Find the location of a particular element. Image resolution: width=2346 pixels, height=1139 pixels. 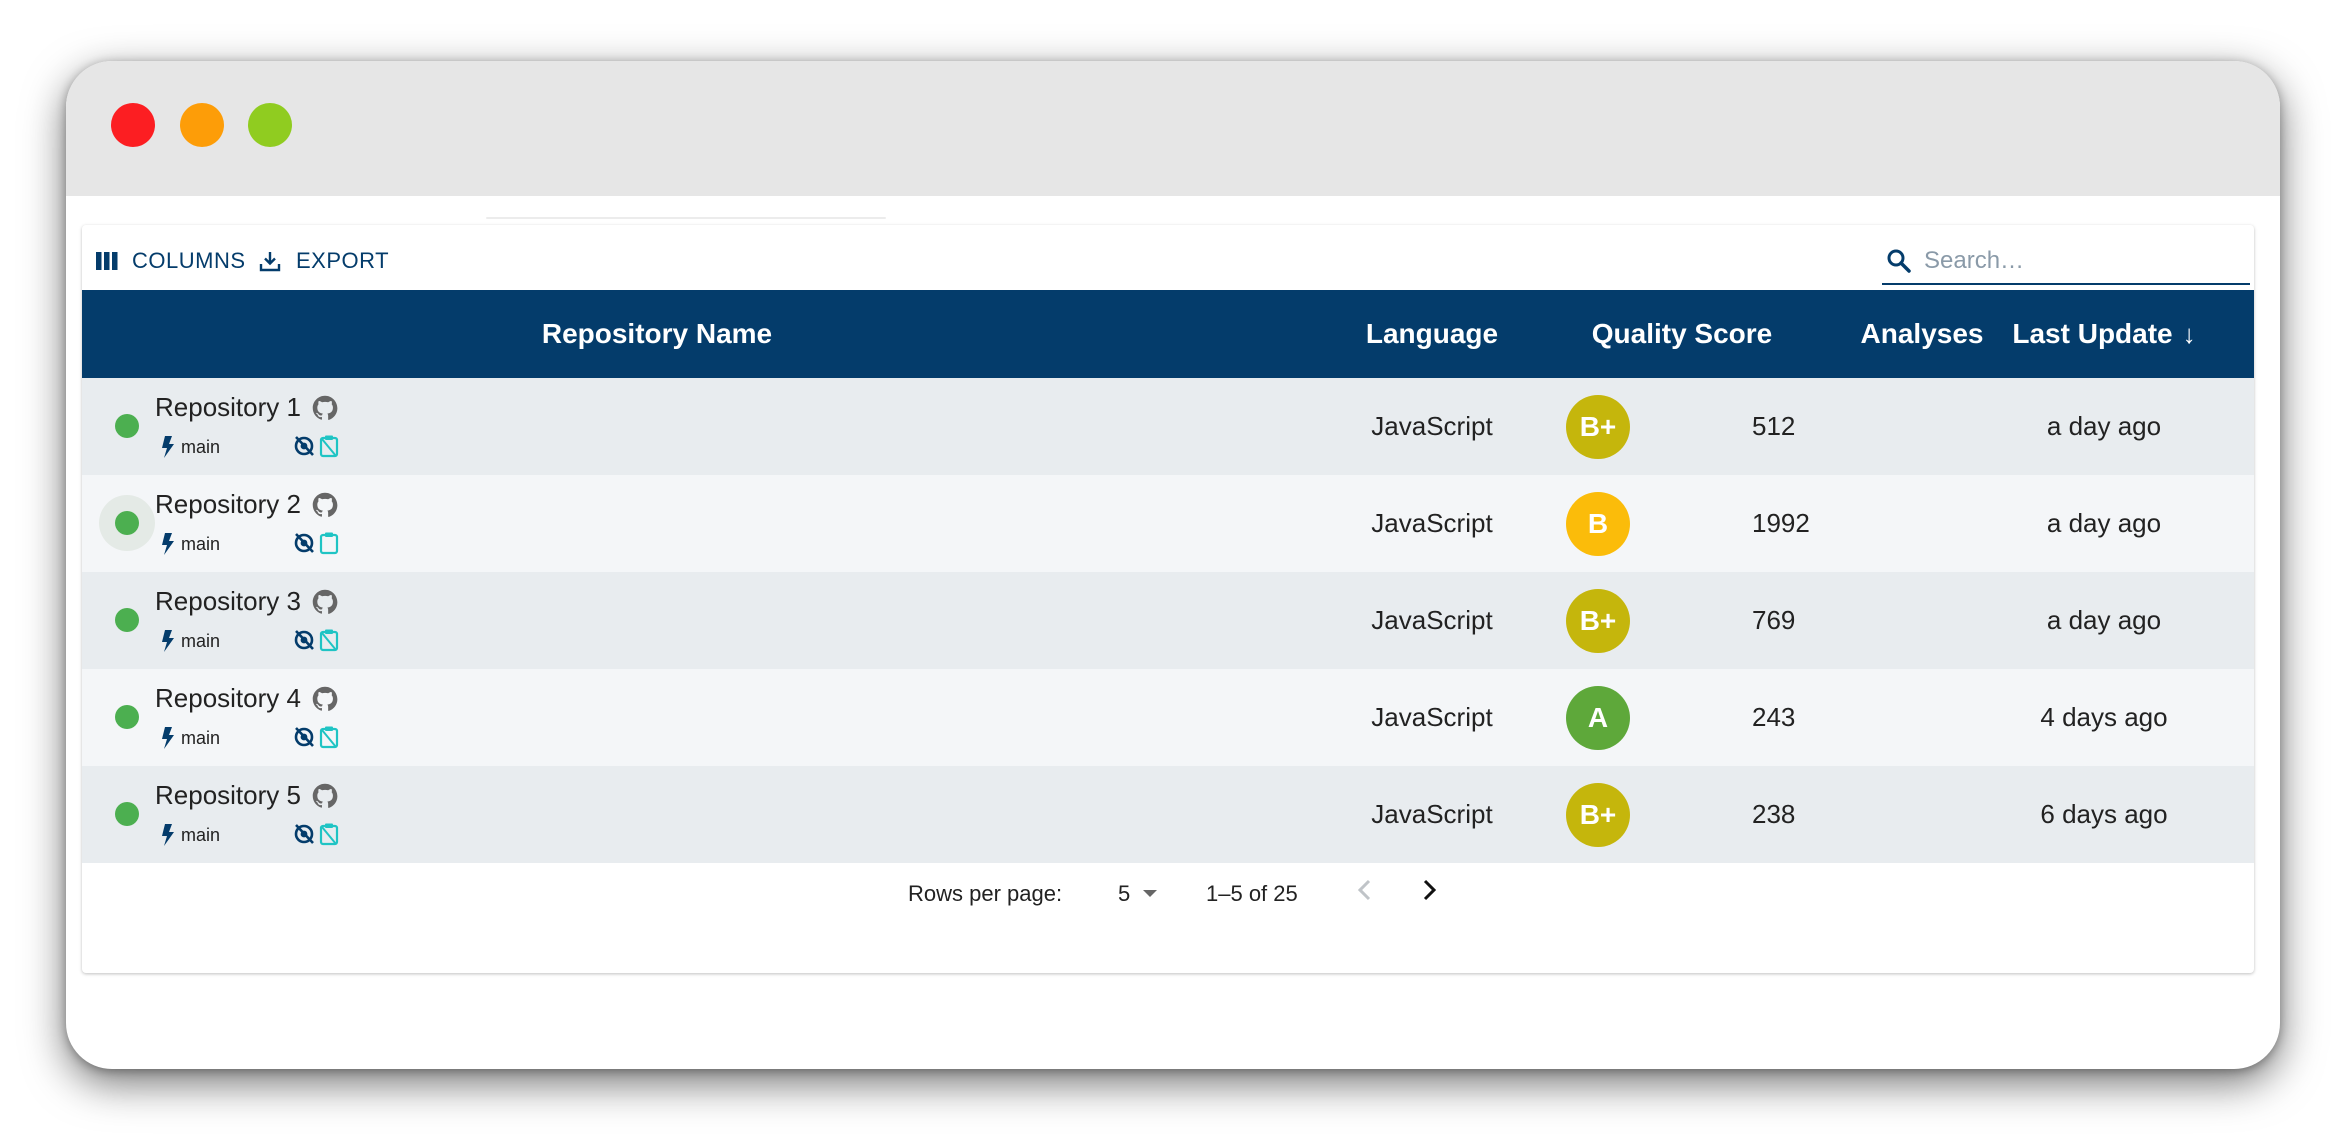

download-icon is located at coordinates (270, 262).